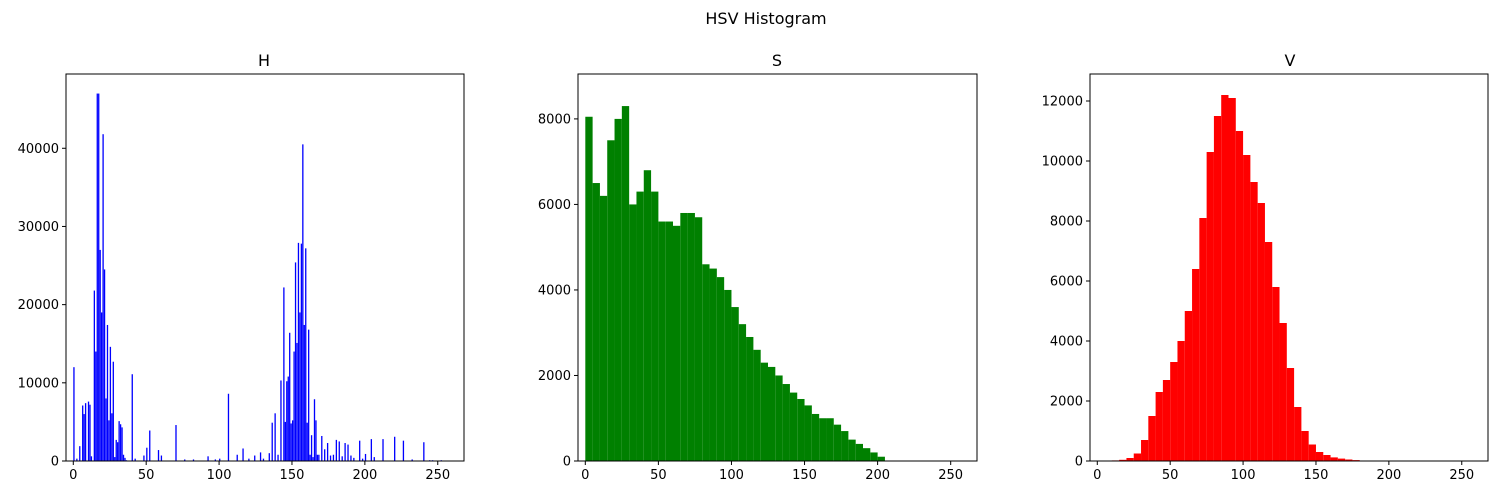  I want to click on y-tick-label: 6000, so click(1066, 282).